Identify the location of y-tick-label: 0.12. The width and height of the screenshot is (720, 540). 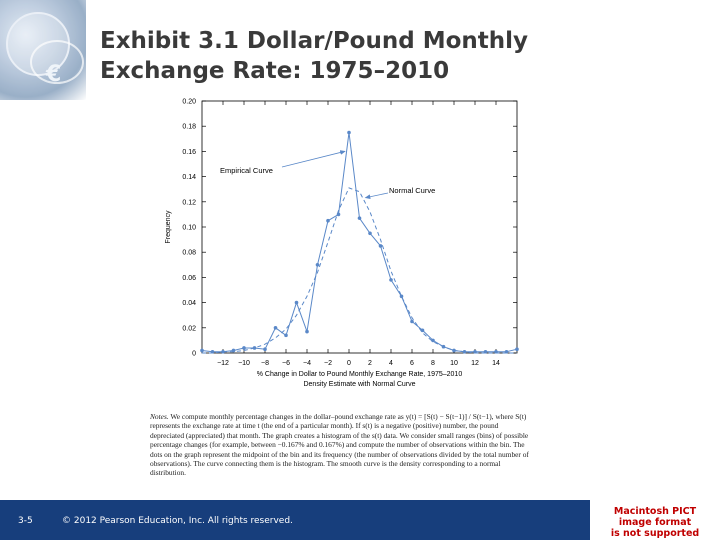
(189, 202).